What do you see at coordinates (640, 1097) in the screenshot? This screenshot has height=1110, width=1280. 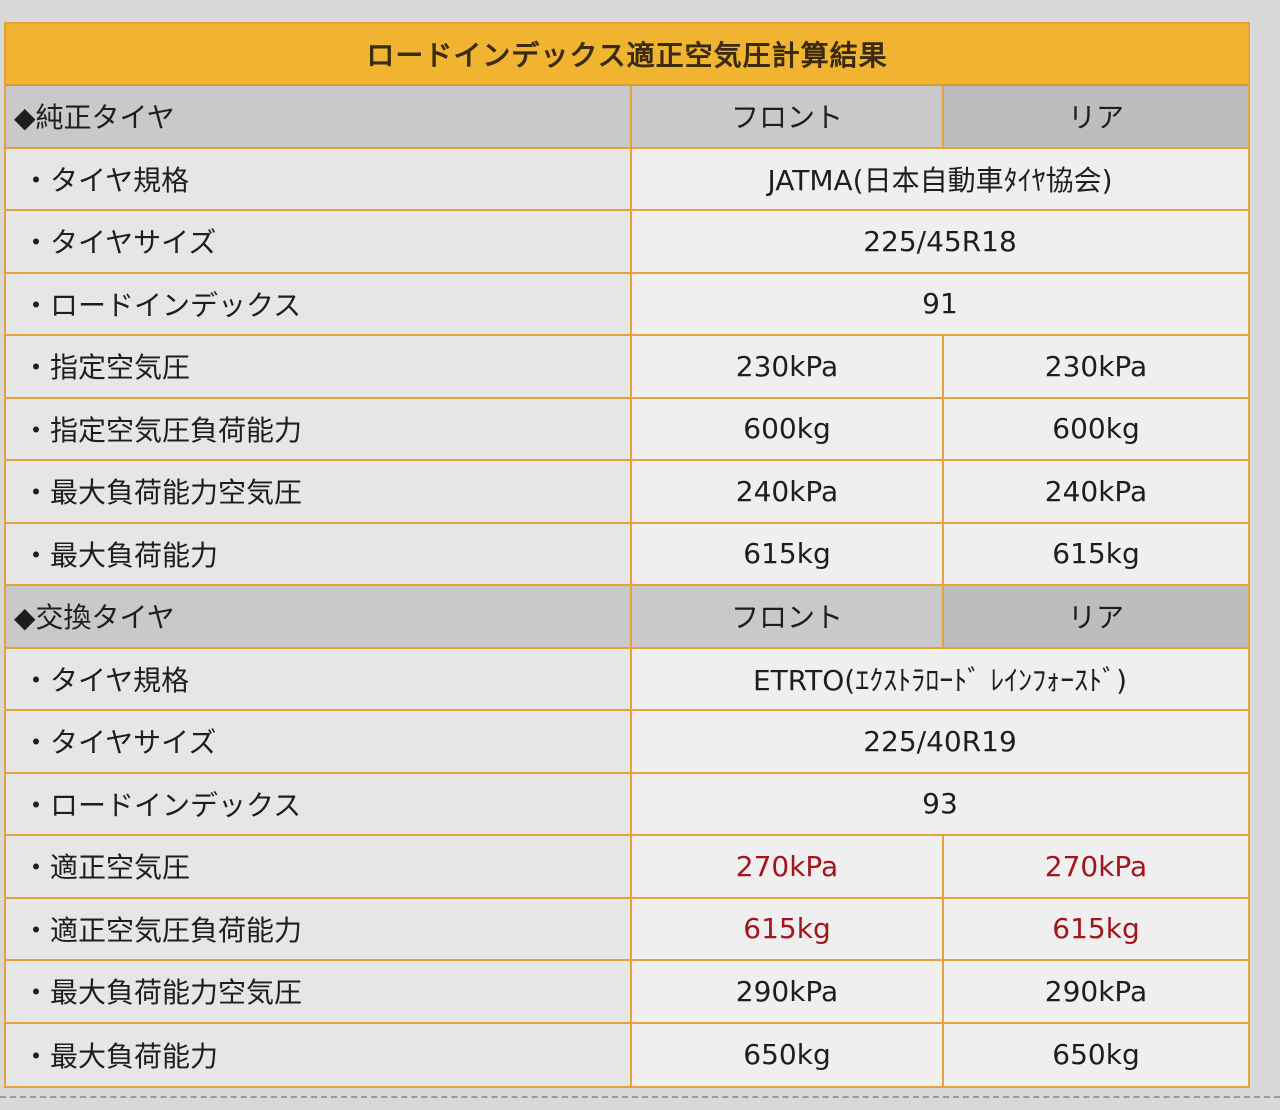 I see `dashed-divider` at bounding box center [640, 1097].